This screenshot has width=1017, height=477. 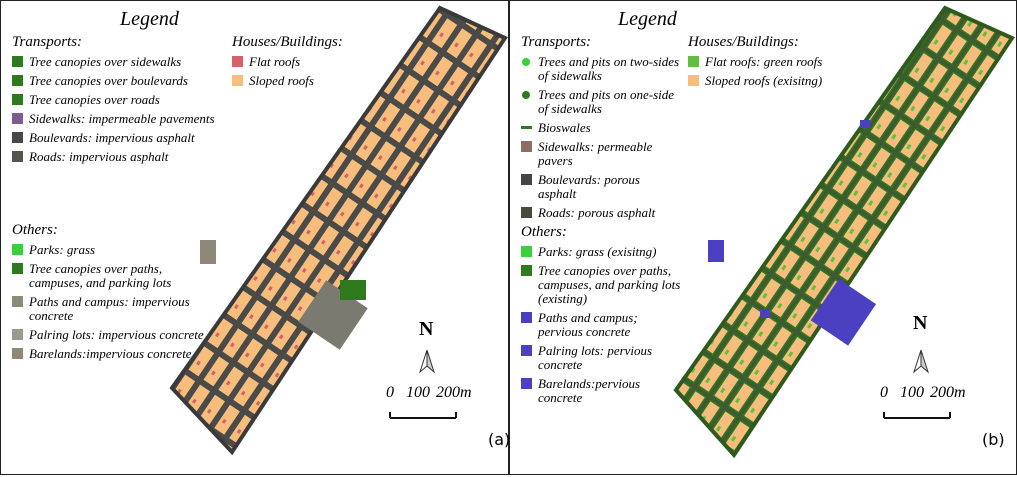 I want to click on legend-item: Flat roofs: green roofs, so click(x=768, y=62).